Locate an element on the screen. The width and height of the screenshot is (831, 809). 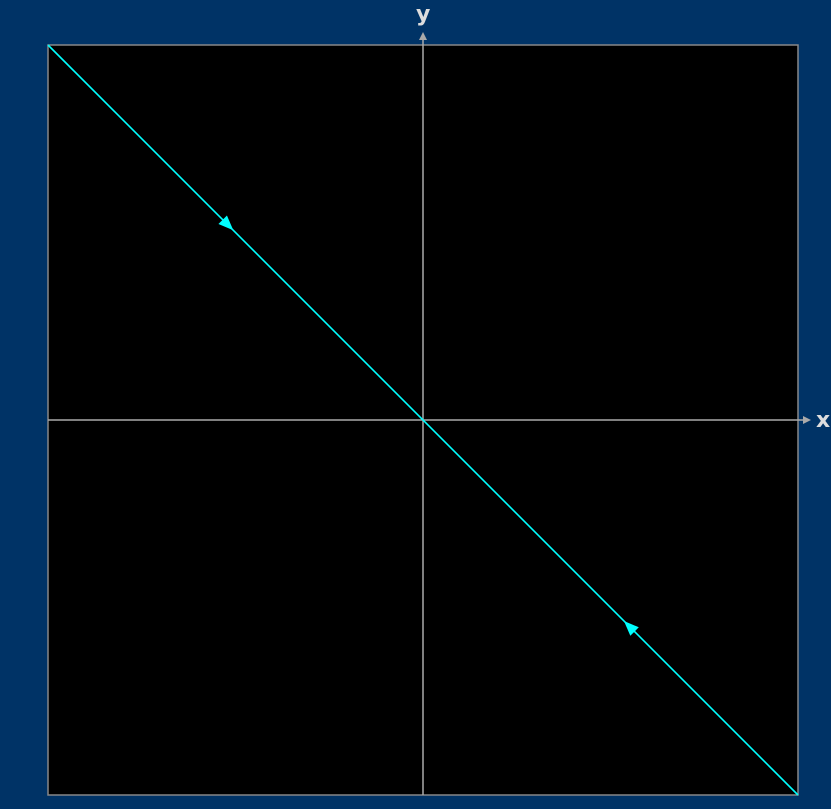
y-axis-label: y is located at coordinates (423, 14).